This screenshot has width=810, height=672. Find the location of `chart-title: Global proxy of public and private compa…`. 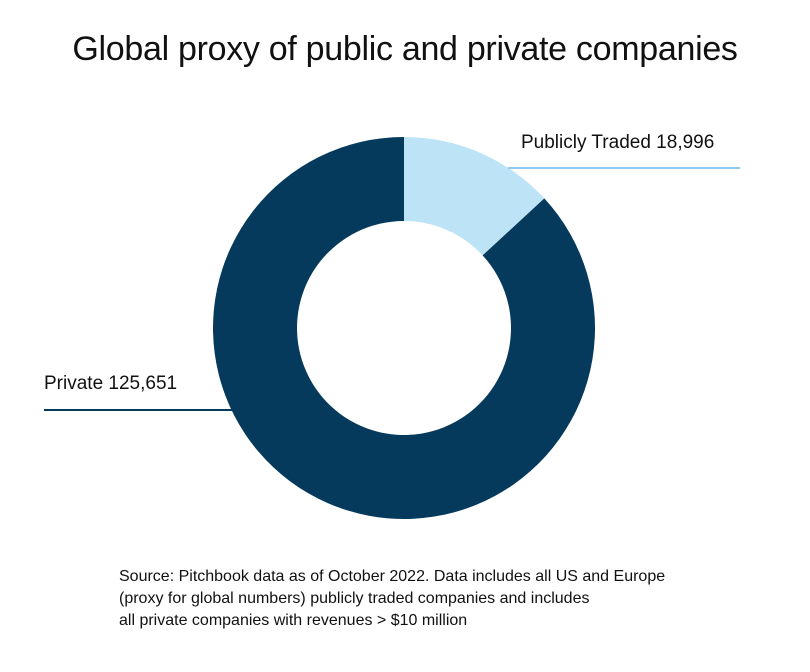

chart-title: Global proxy of public and private compa… is located at coordinates (405, 49).